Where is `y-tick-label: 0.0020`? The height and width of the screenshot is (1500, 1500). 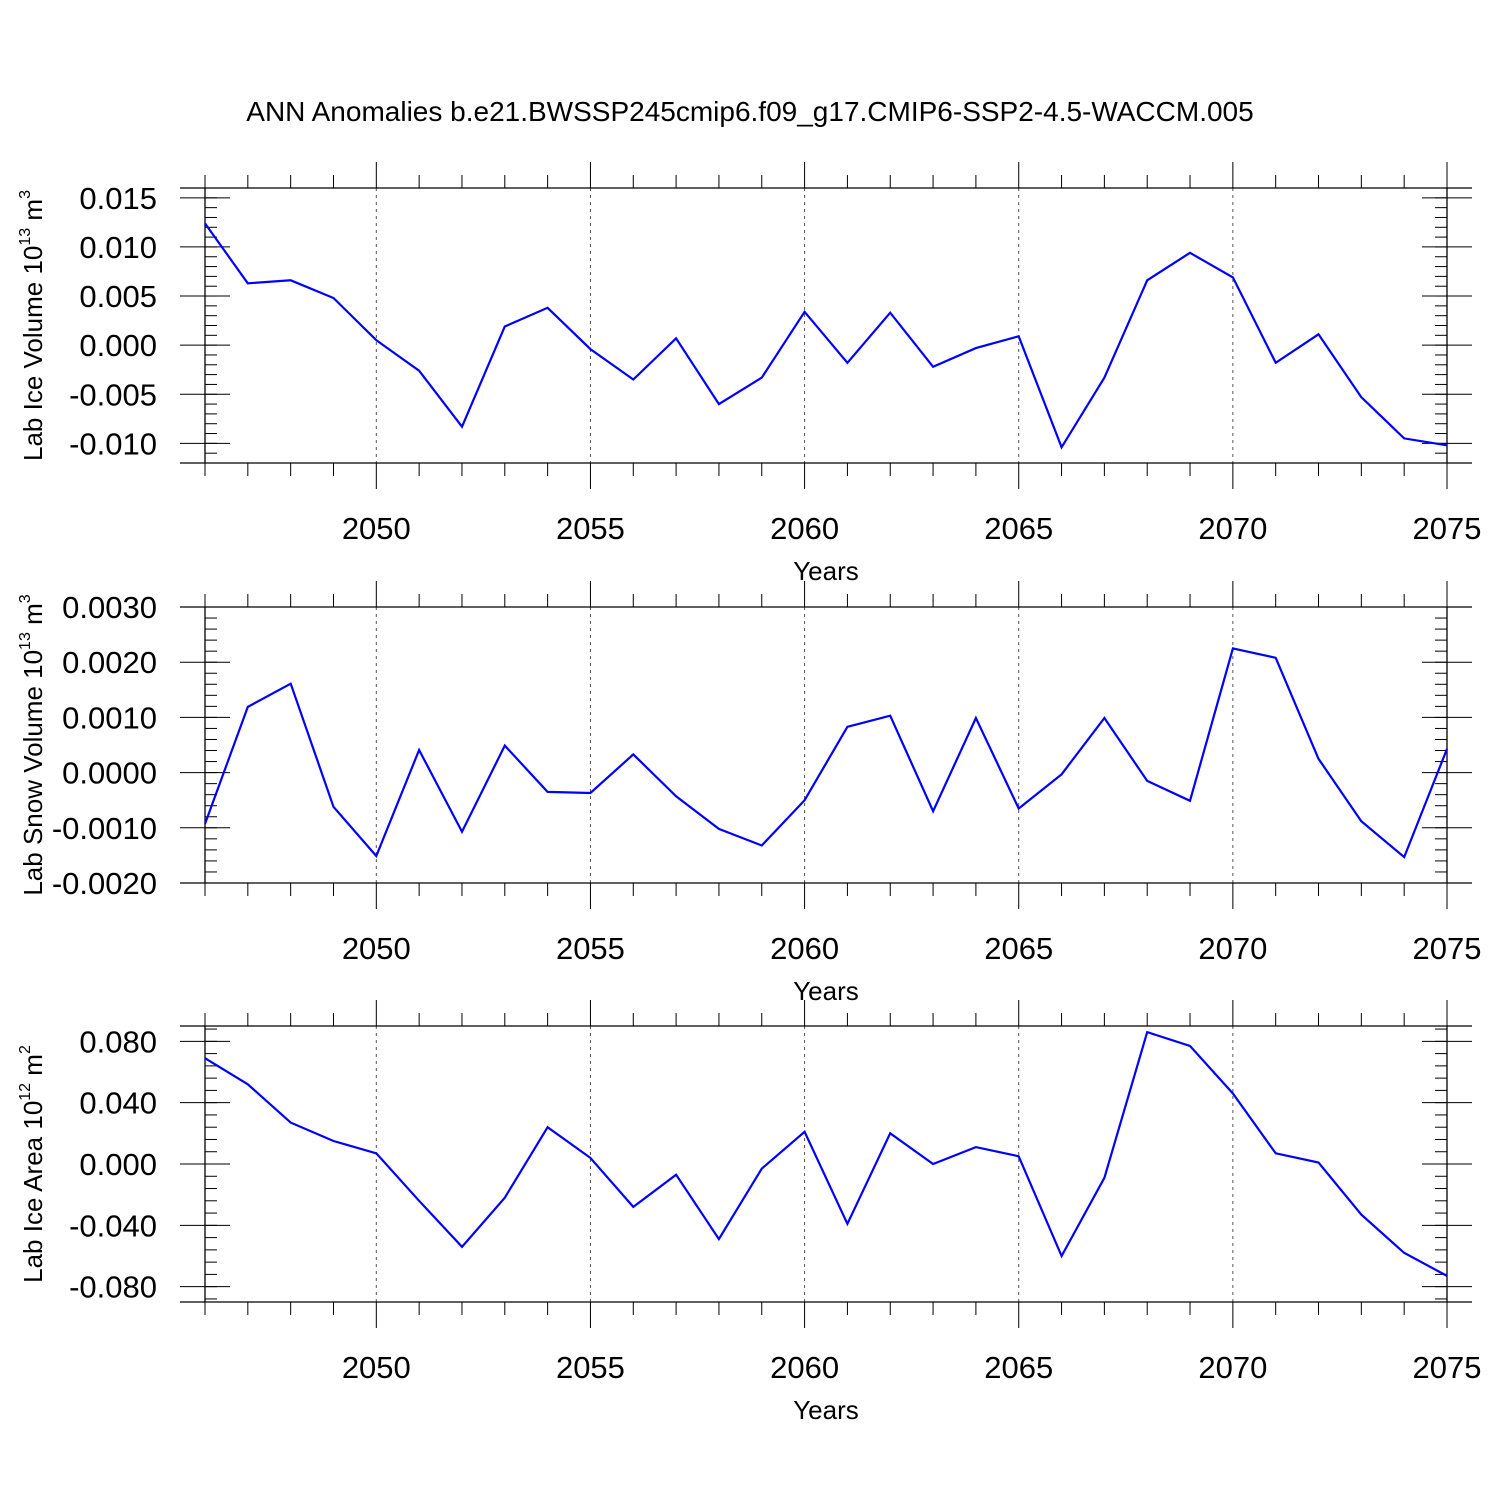
y-tick-label: 0.0020 is located at coordinates (109, 662).